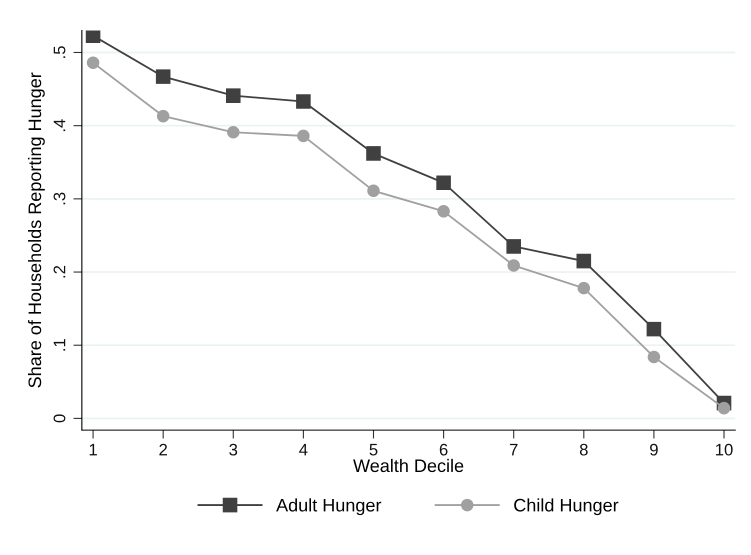  What do you see at coordinates (93, 450) in the screenshot?
I see `x-tick-label: 1` at bounding box center [93, 450].